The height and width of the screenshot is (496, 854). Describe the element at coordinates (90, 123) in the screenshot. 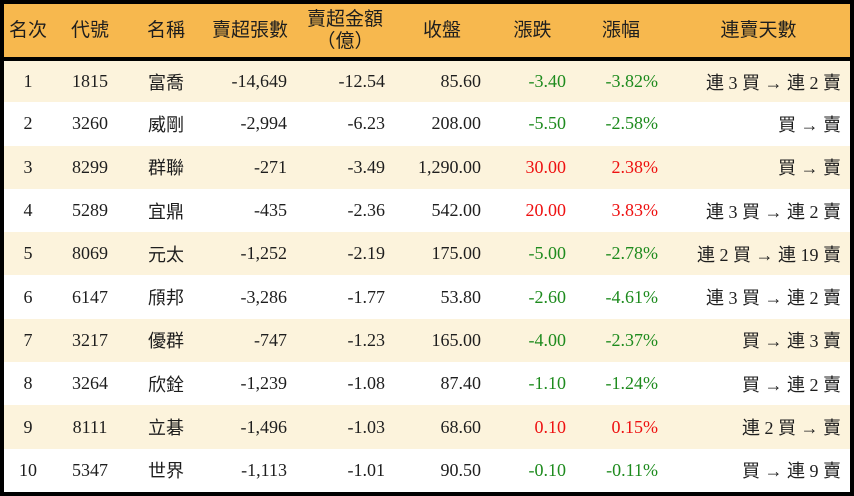

I see `code-cell: 3260` at that location.